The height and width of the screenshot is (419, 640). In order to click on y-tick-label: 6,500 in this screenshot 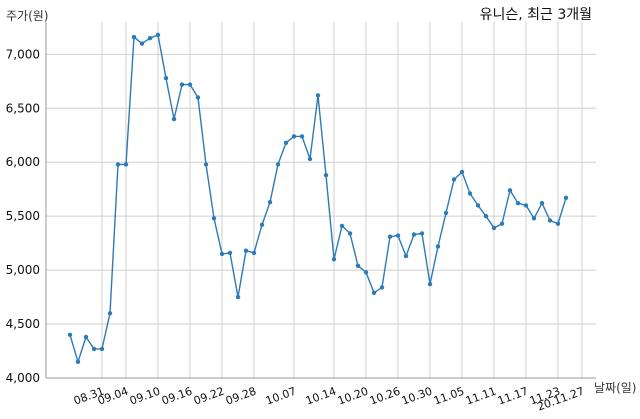, I will do `click(23, 108)`.